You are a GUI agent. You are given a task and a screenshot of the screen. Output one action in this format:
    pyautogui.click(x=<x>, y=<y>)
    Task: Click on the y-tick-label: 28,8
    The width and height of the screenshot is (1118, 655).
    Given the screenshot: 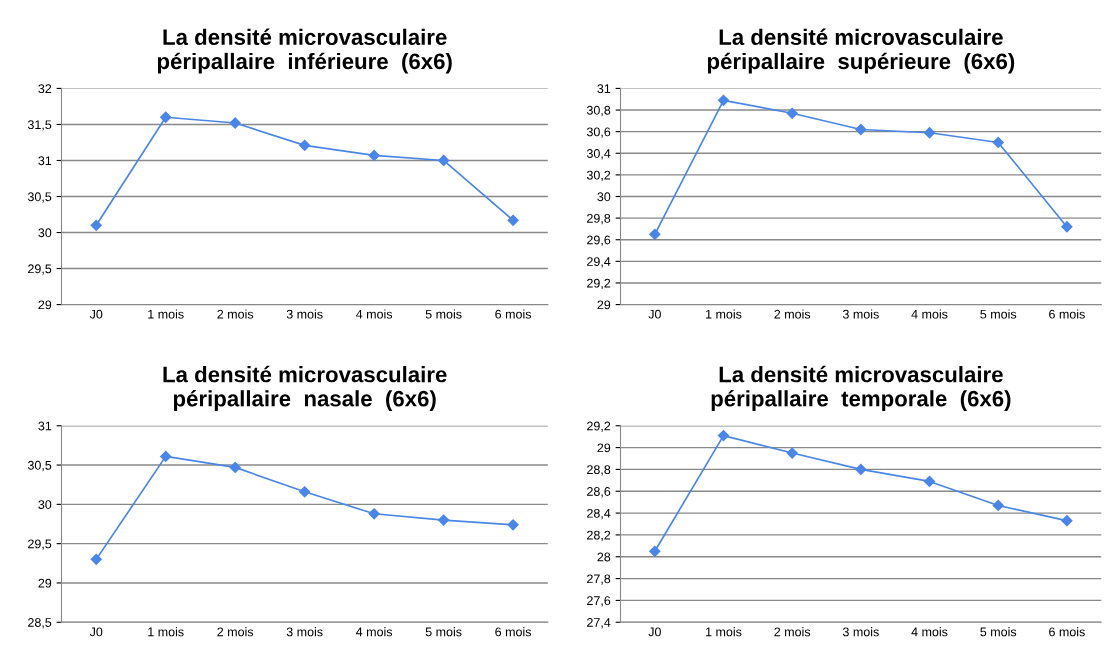 What is the action you would take?
    pyautogui.click(x=599, y=470)
    